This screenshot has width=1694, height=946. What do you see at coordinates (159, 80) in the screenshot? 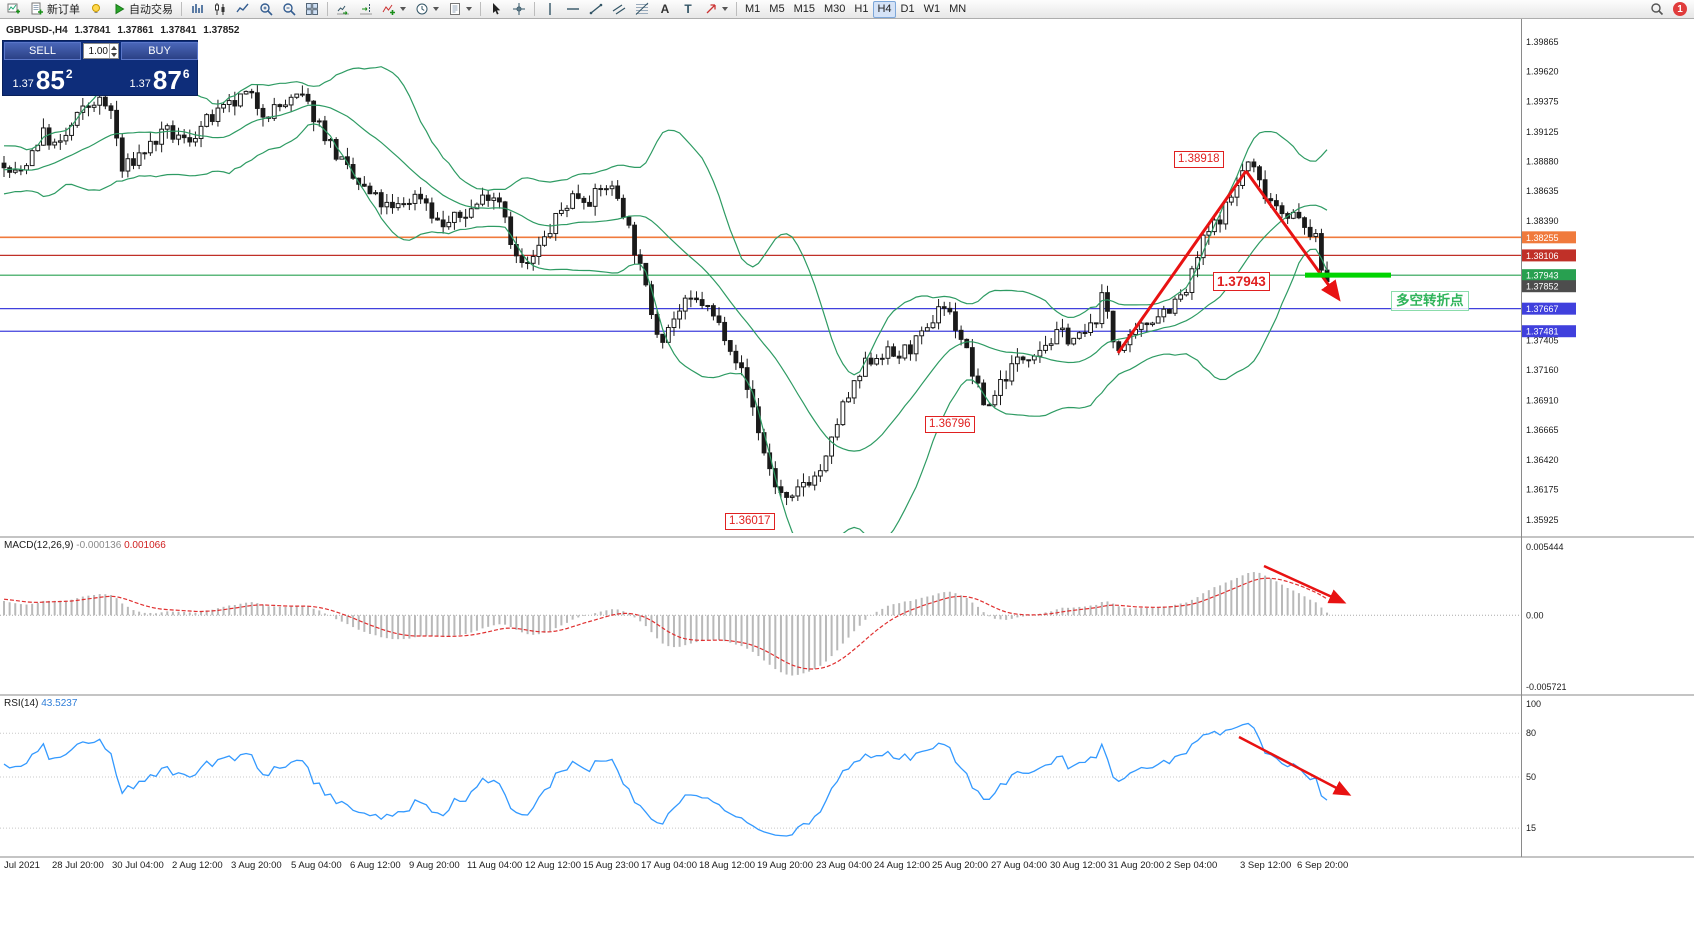
I see `buy-price: 1.37 87 6` at bounding box center [159, 80].